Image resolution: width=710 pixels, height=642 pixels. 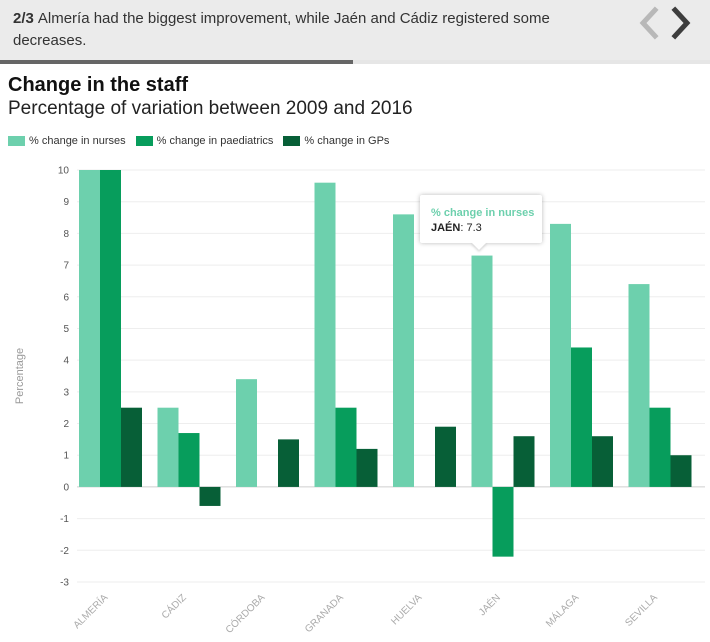 I want to click on story-progress-bar, so click(x=355, y=62).